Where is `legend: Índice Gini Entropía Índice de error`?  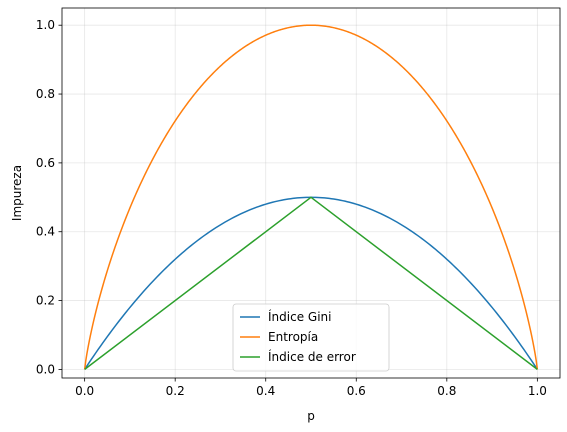 legend: Índice Gini Entropía Índice de error is located at coordinates (311, 337).